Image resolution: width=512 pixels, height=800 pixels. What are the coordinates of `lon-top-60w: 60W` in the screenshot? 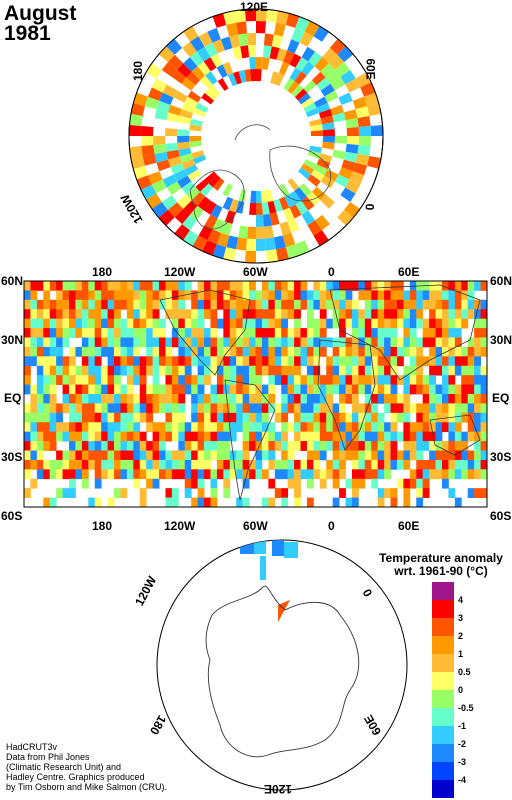 It's located at (255, 272).